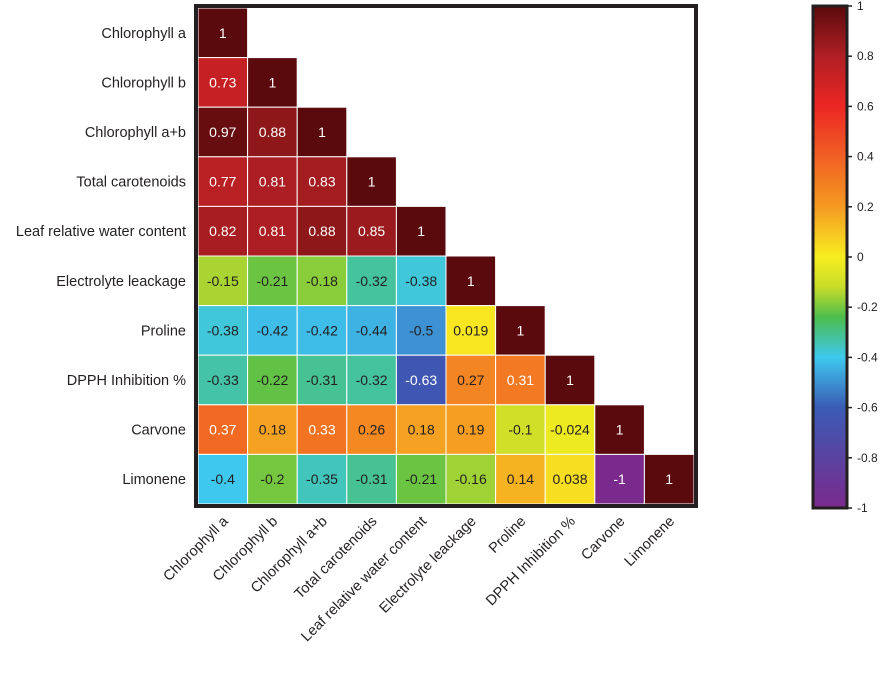  Describe the element at coordinates (321, 182) in the screenshot. I see `cell-value-label: 0.83` at that location.